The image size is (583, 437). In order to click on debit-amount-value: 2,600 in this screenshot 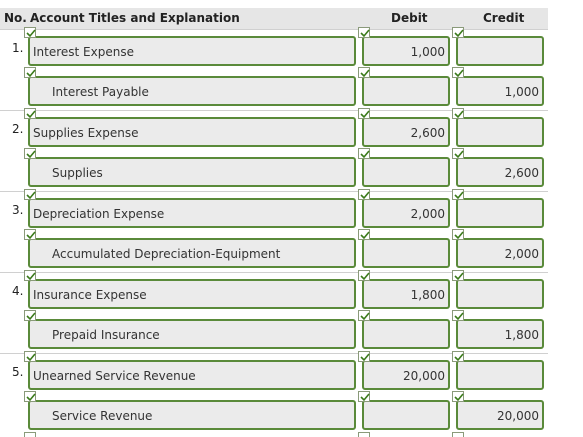, I will do `click(427, 133)`.